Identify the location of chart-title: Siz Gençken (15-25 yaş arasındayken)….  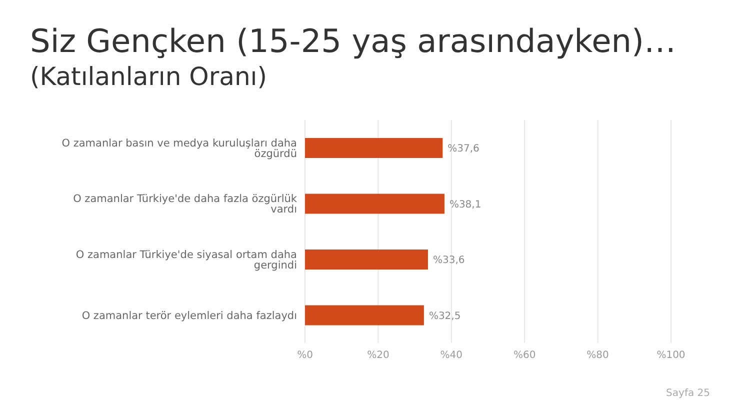
(353, 41).